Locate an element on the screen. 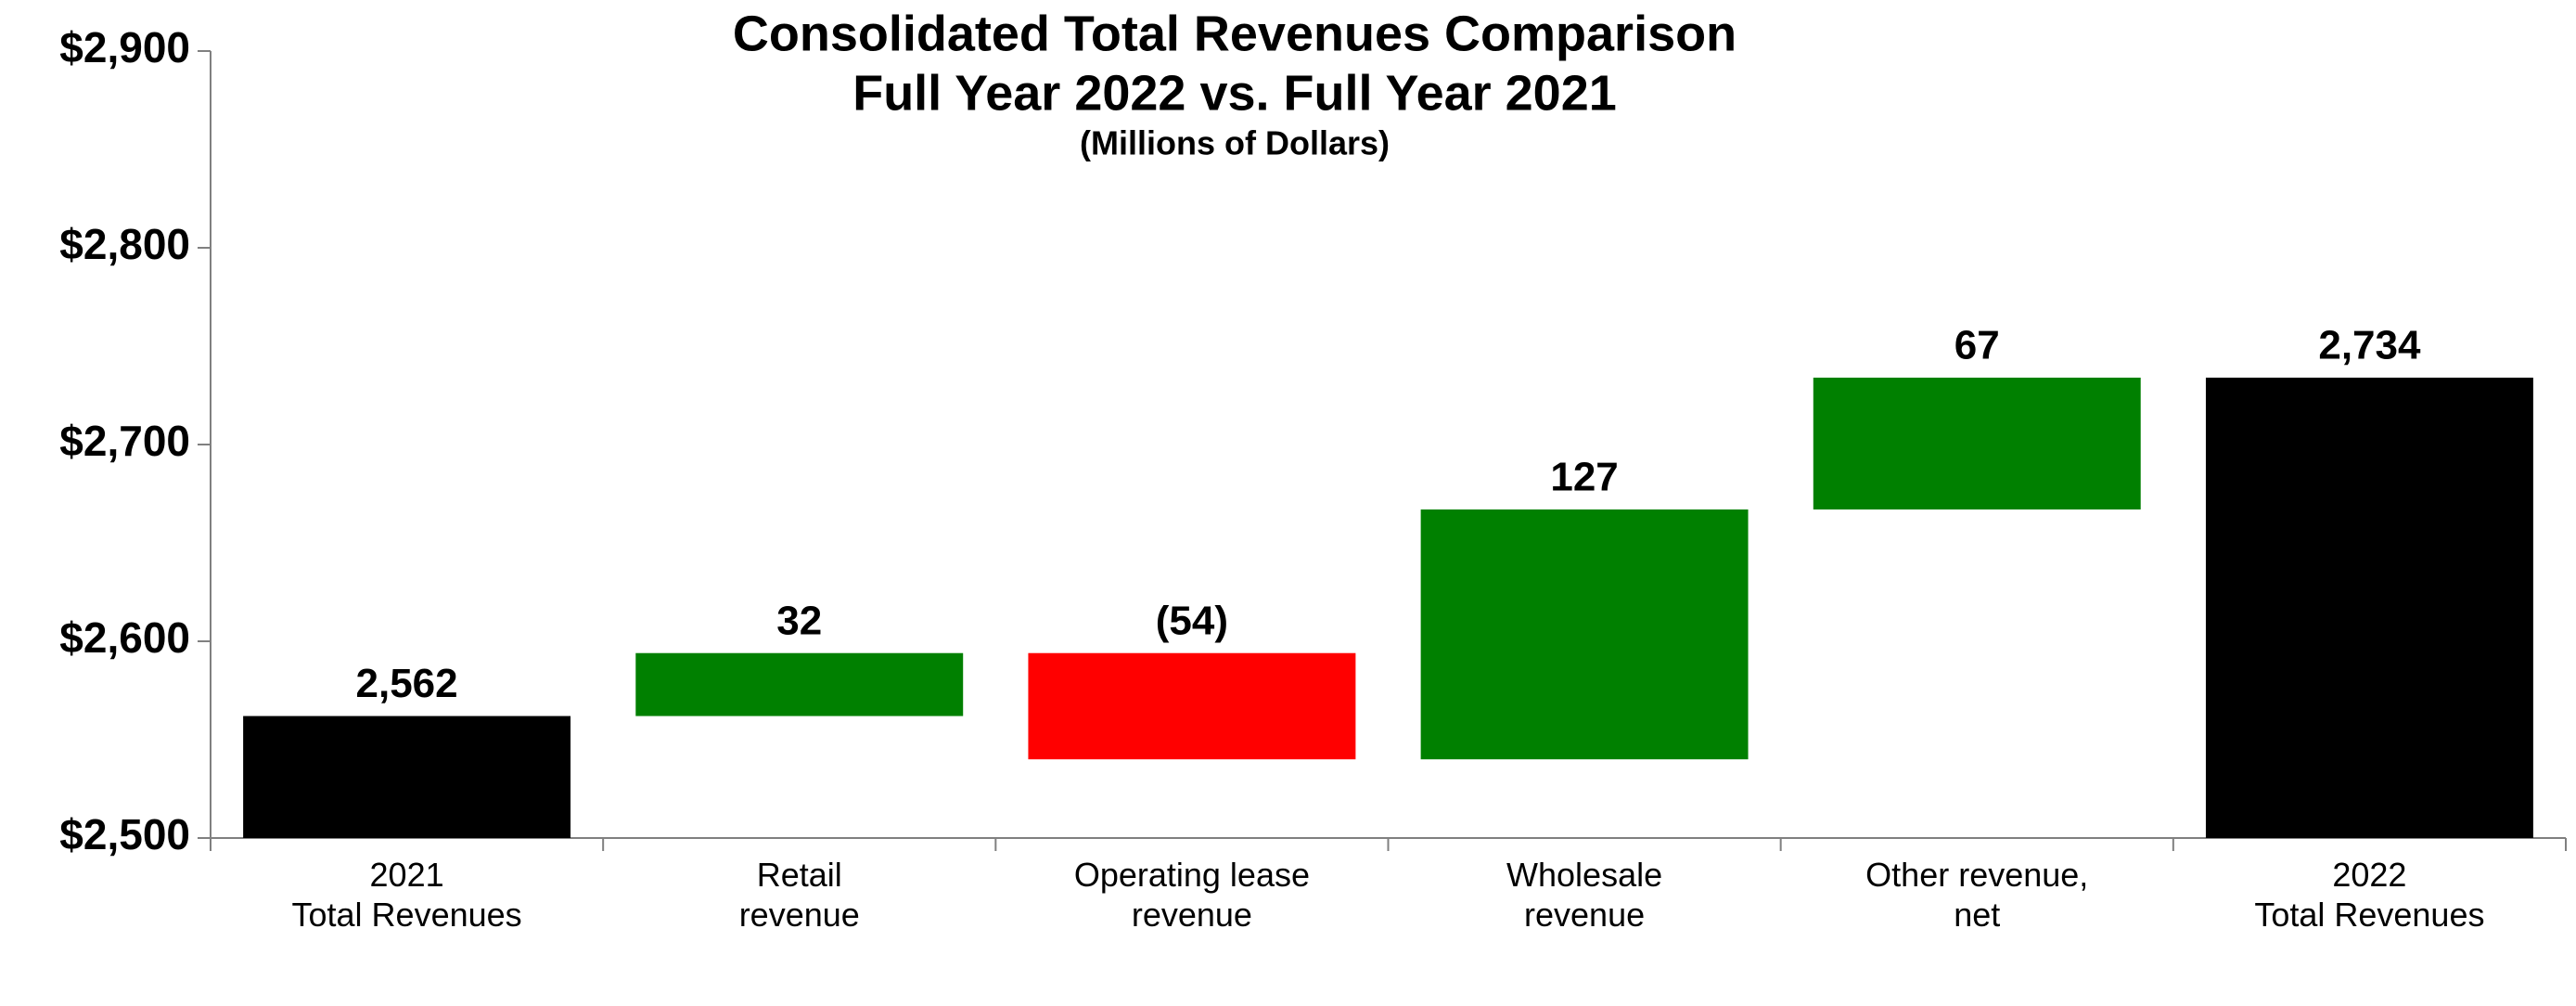 Image resolution: width=2576 pixels, height=1006 pixels. value-label: 2,562 is located at coordinates (407, 683).